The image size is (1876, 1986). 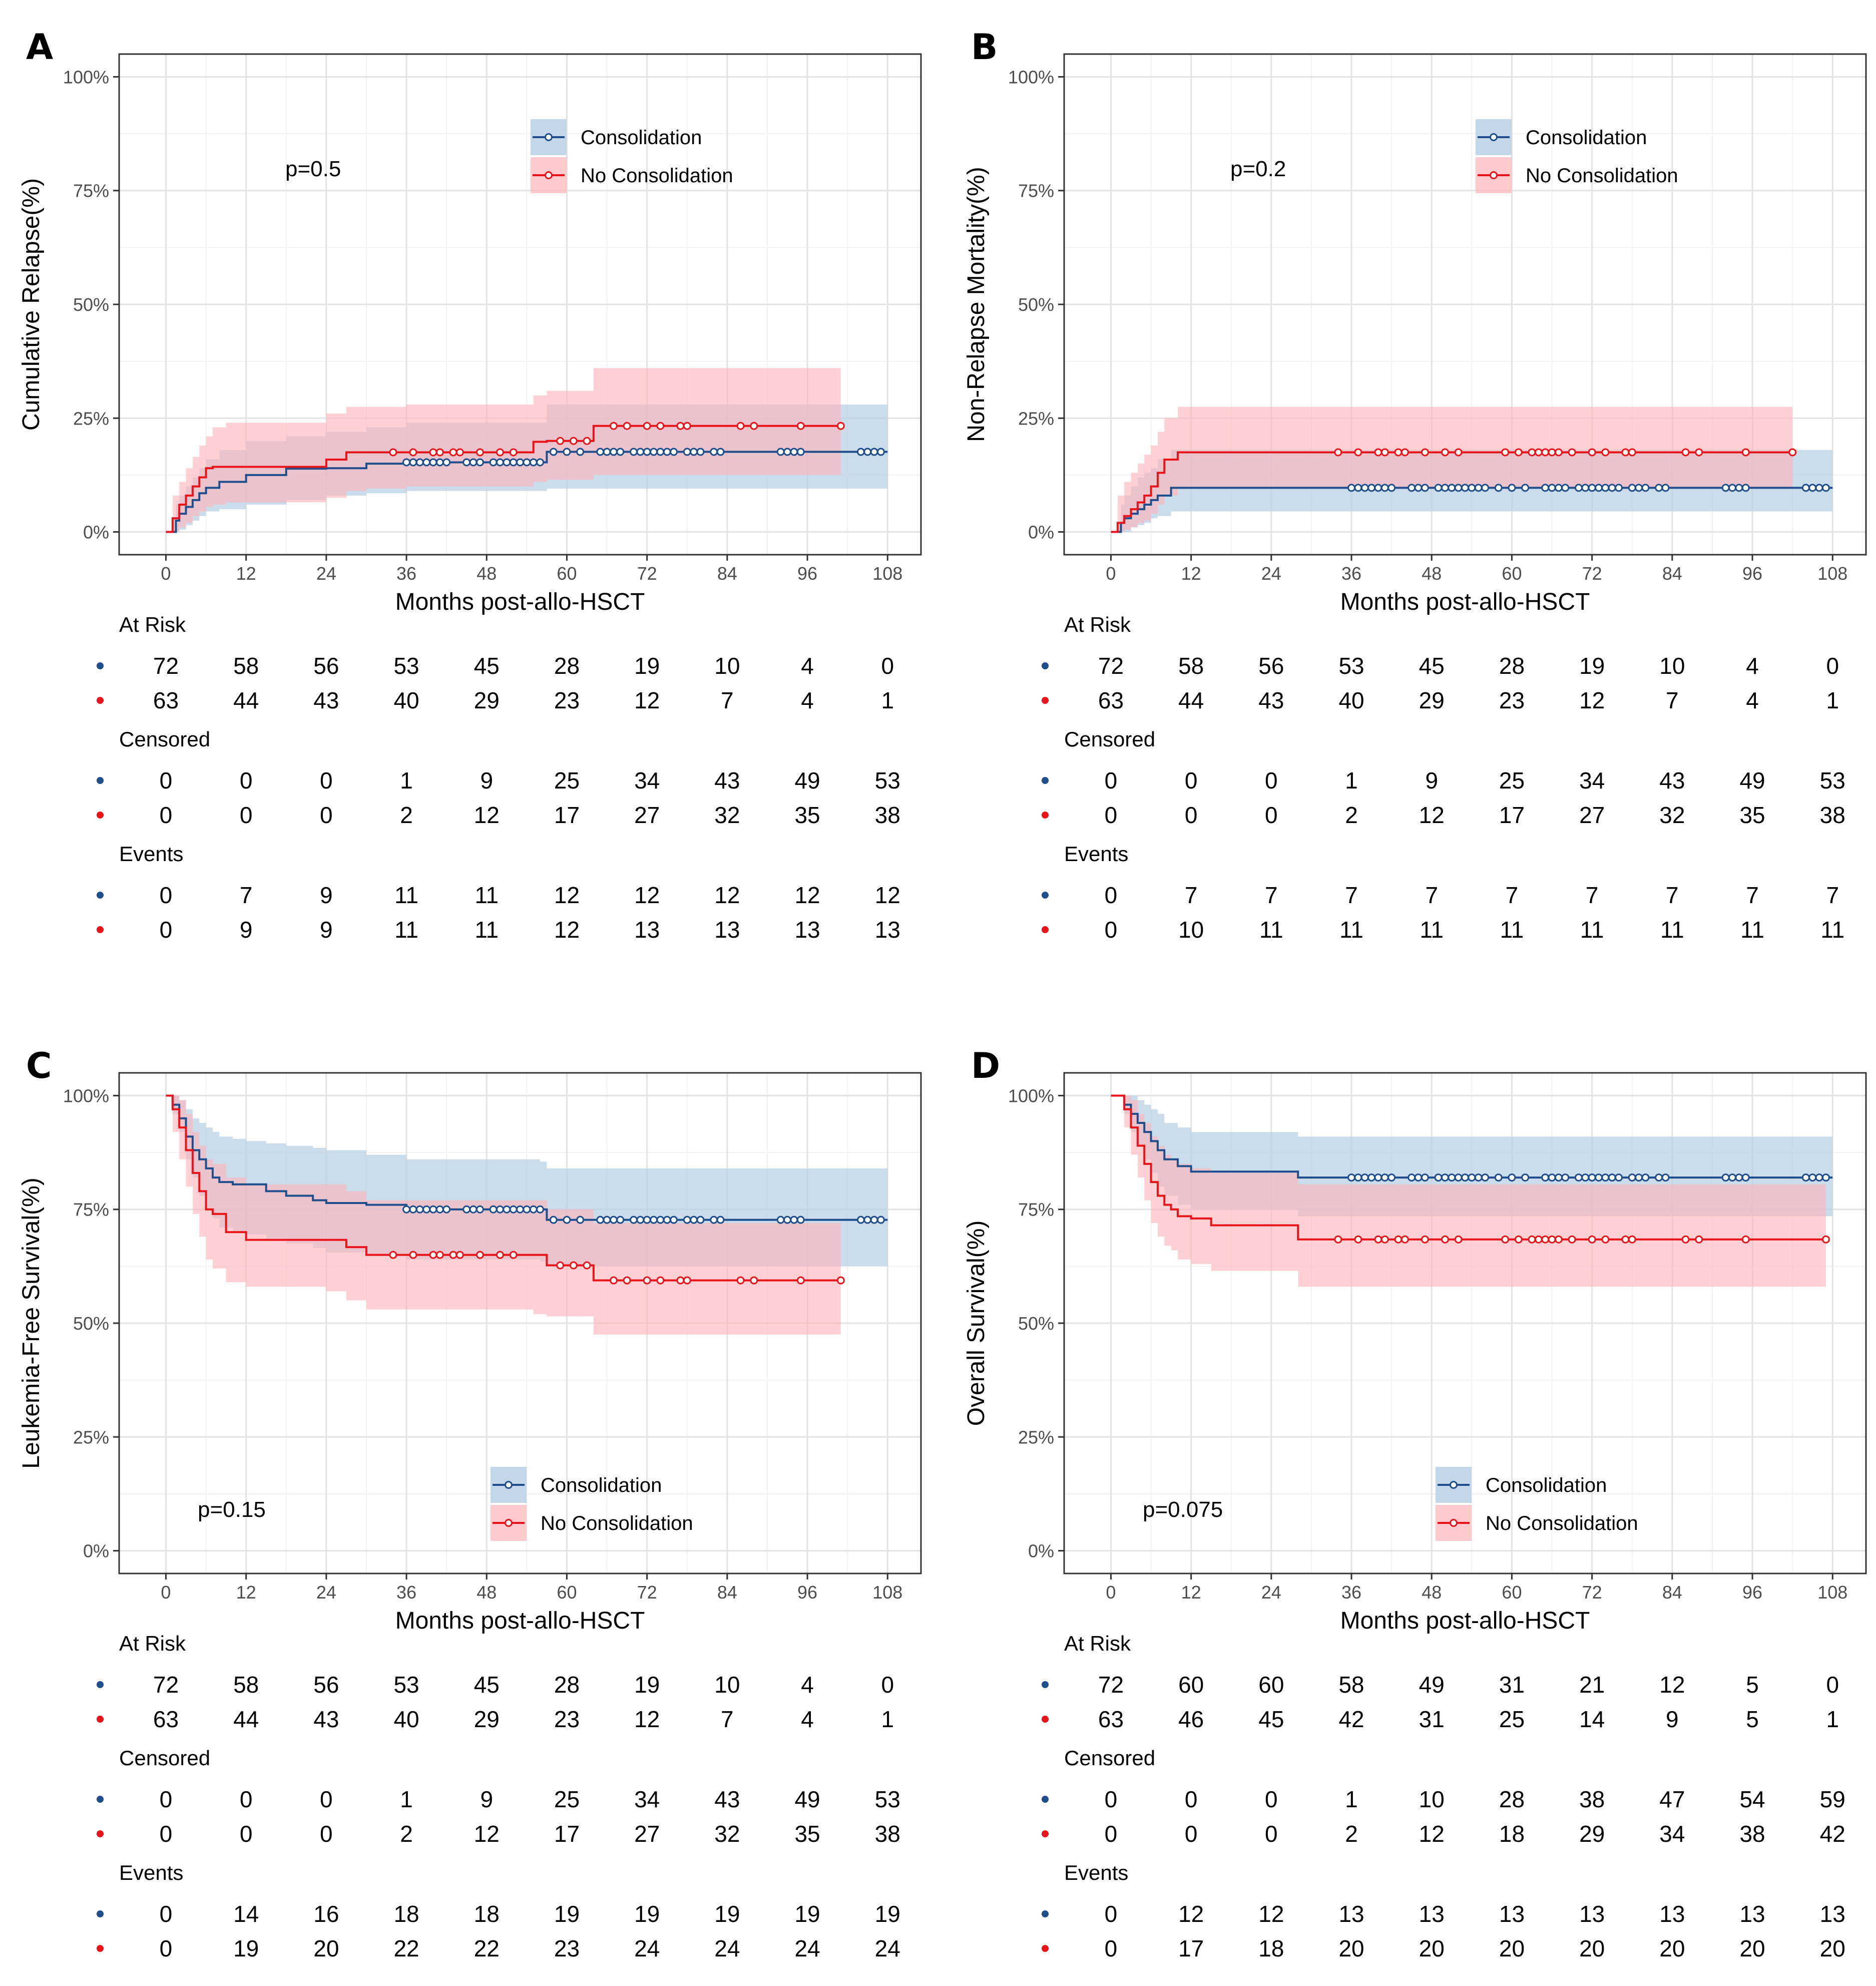 I want to click on table-cell: 29, so click(x=487, y=1719).